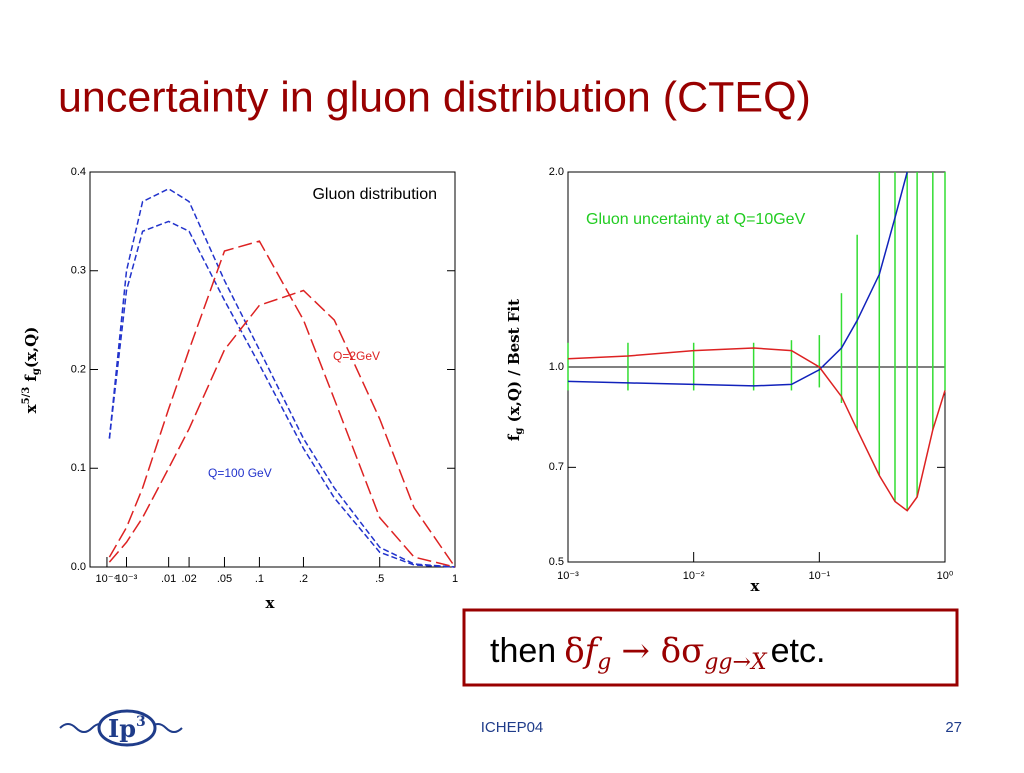 This screenshot has width=1024, height=773. What do you see at coordinates (107, 579) in the screenshot?
I see `x-tick-label: 10⁻⁴` at bounding box center [107, 579].